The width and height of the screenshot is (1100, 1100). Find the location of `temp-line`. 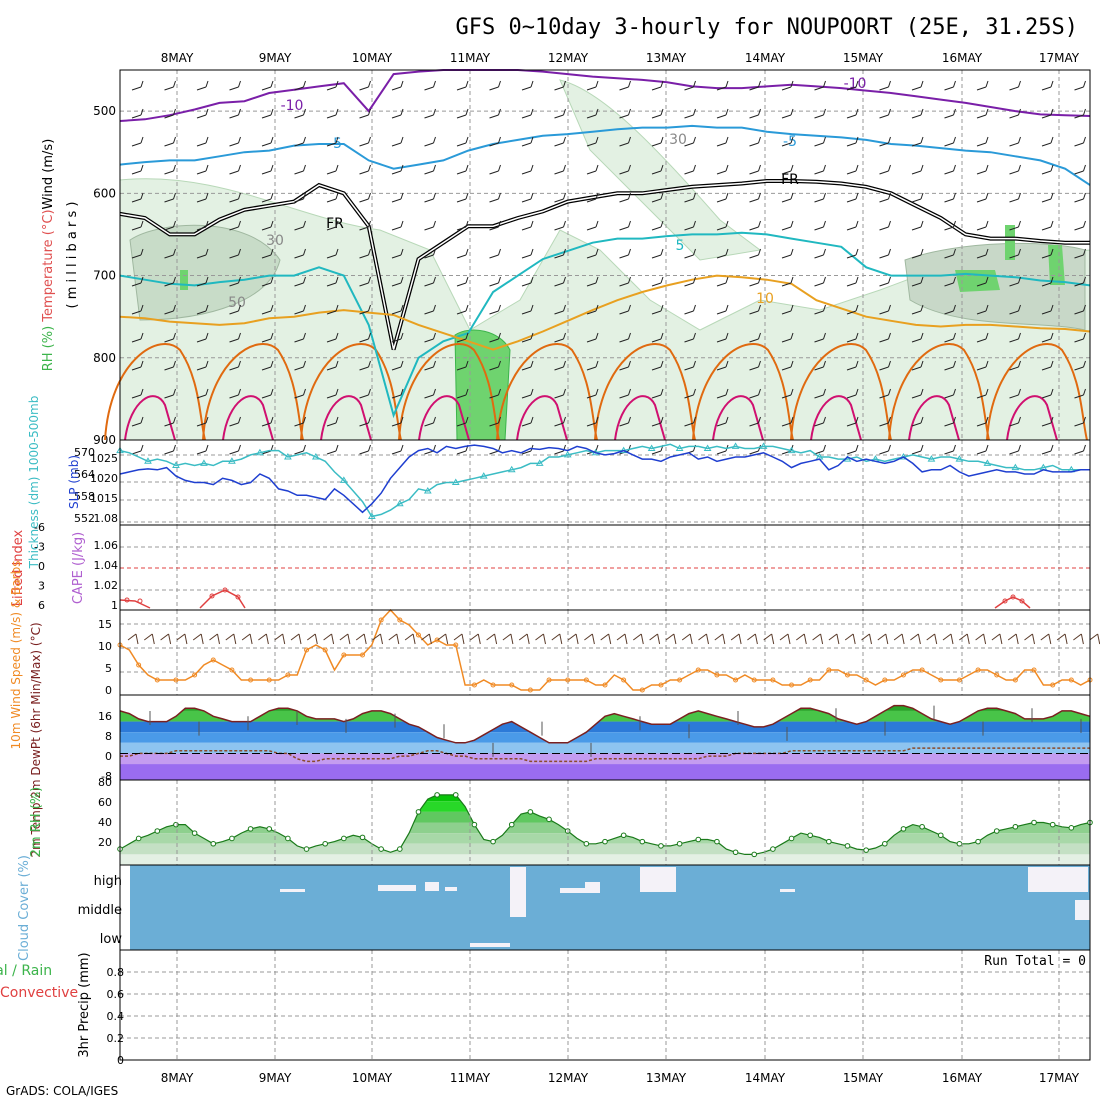

temp-line is located at coordinates (605, 724).